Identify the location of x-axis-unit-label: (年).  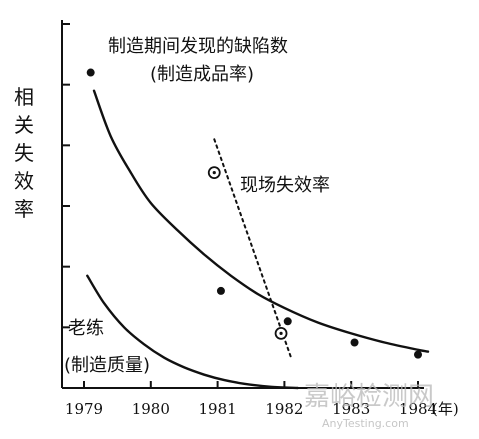
(445, 409).